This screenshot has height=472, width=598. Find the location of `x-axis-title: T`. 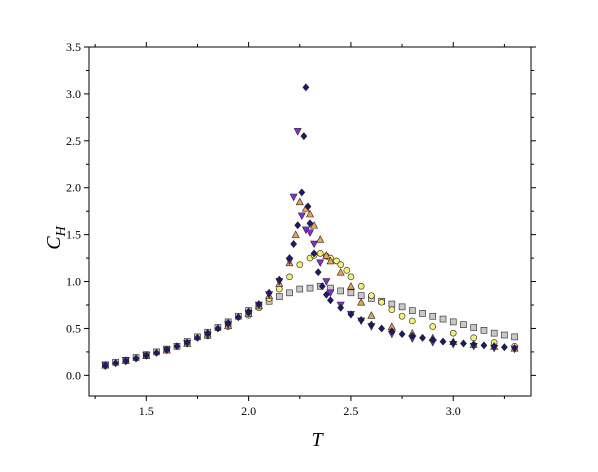

x-axis-title: T is located at coordinates (317, 440).